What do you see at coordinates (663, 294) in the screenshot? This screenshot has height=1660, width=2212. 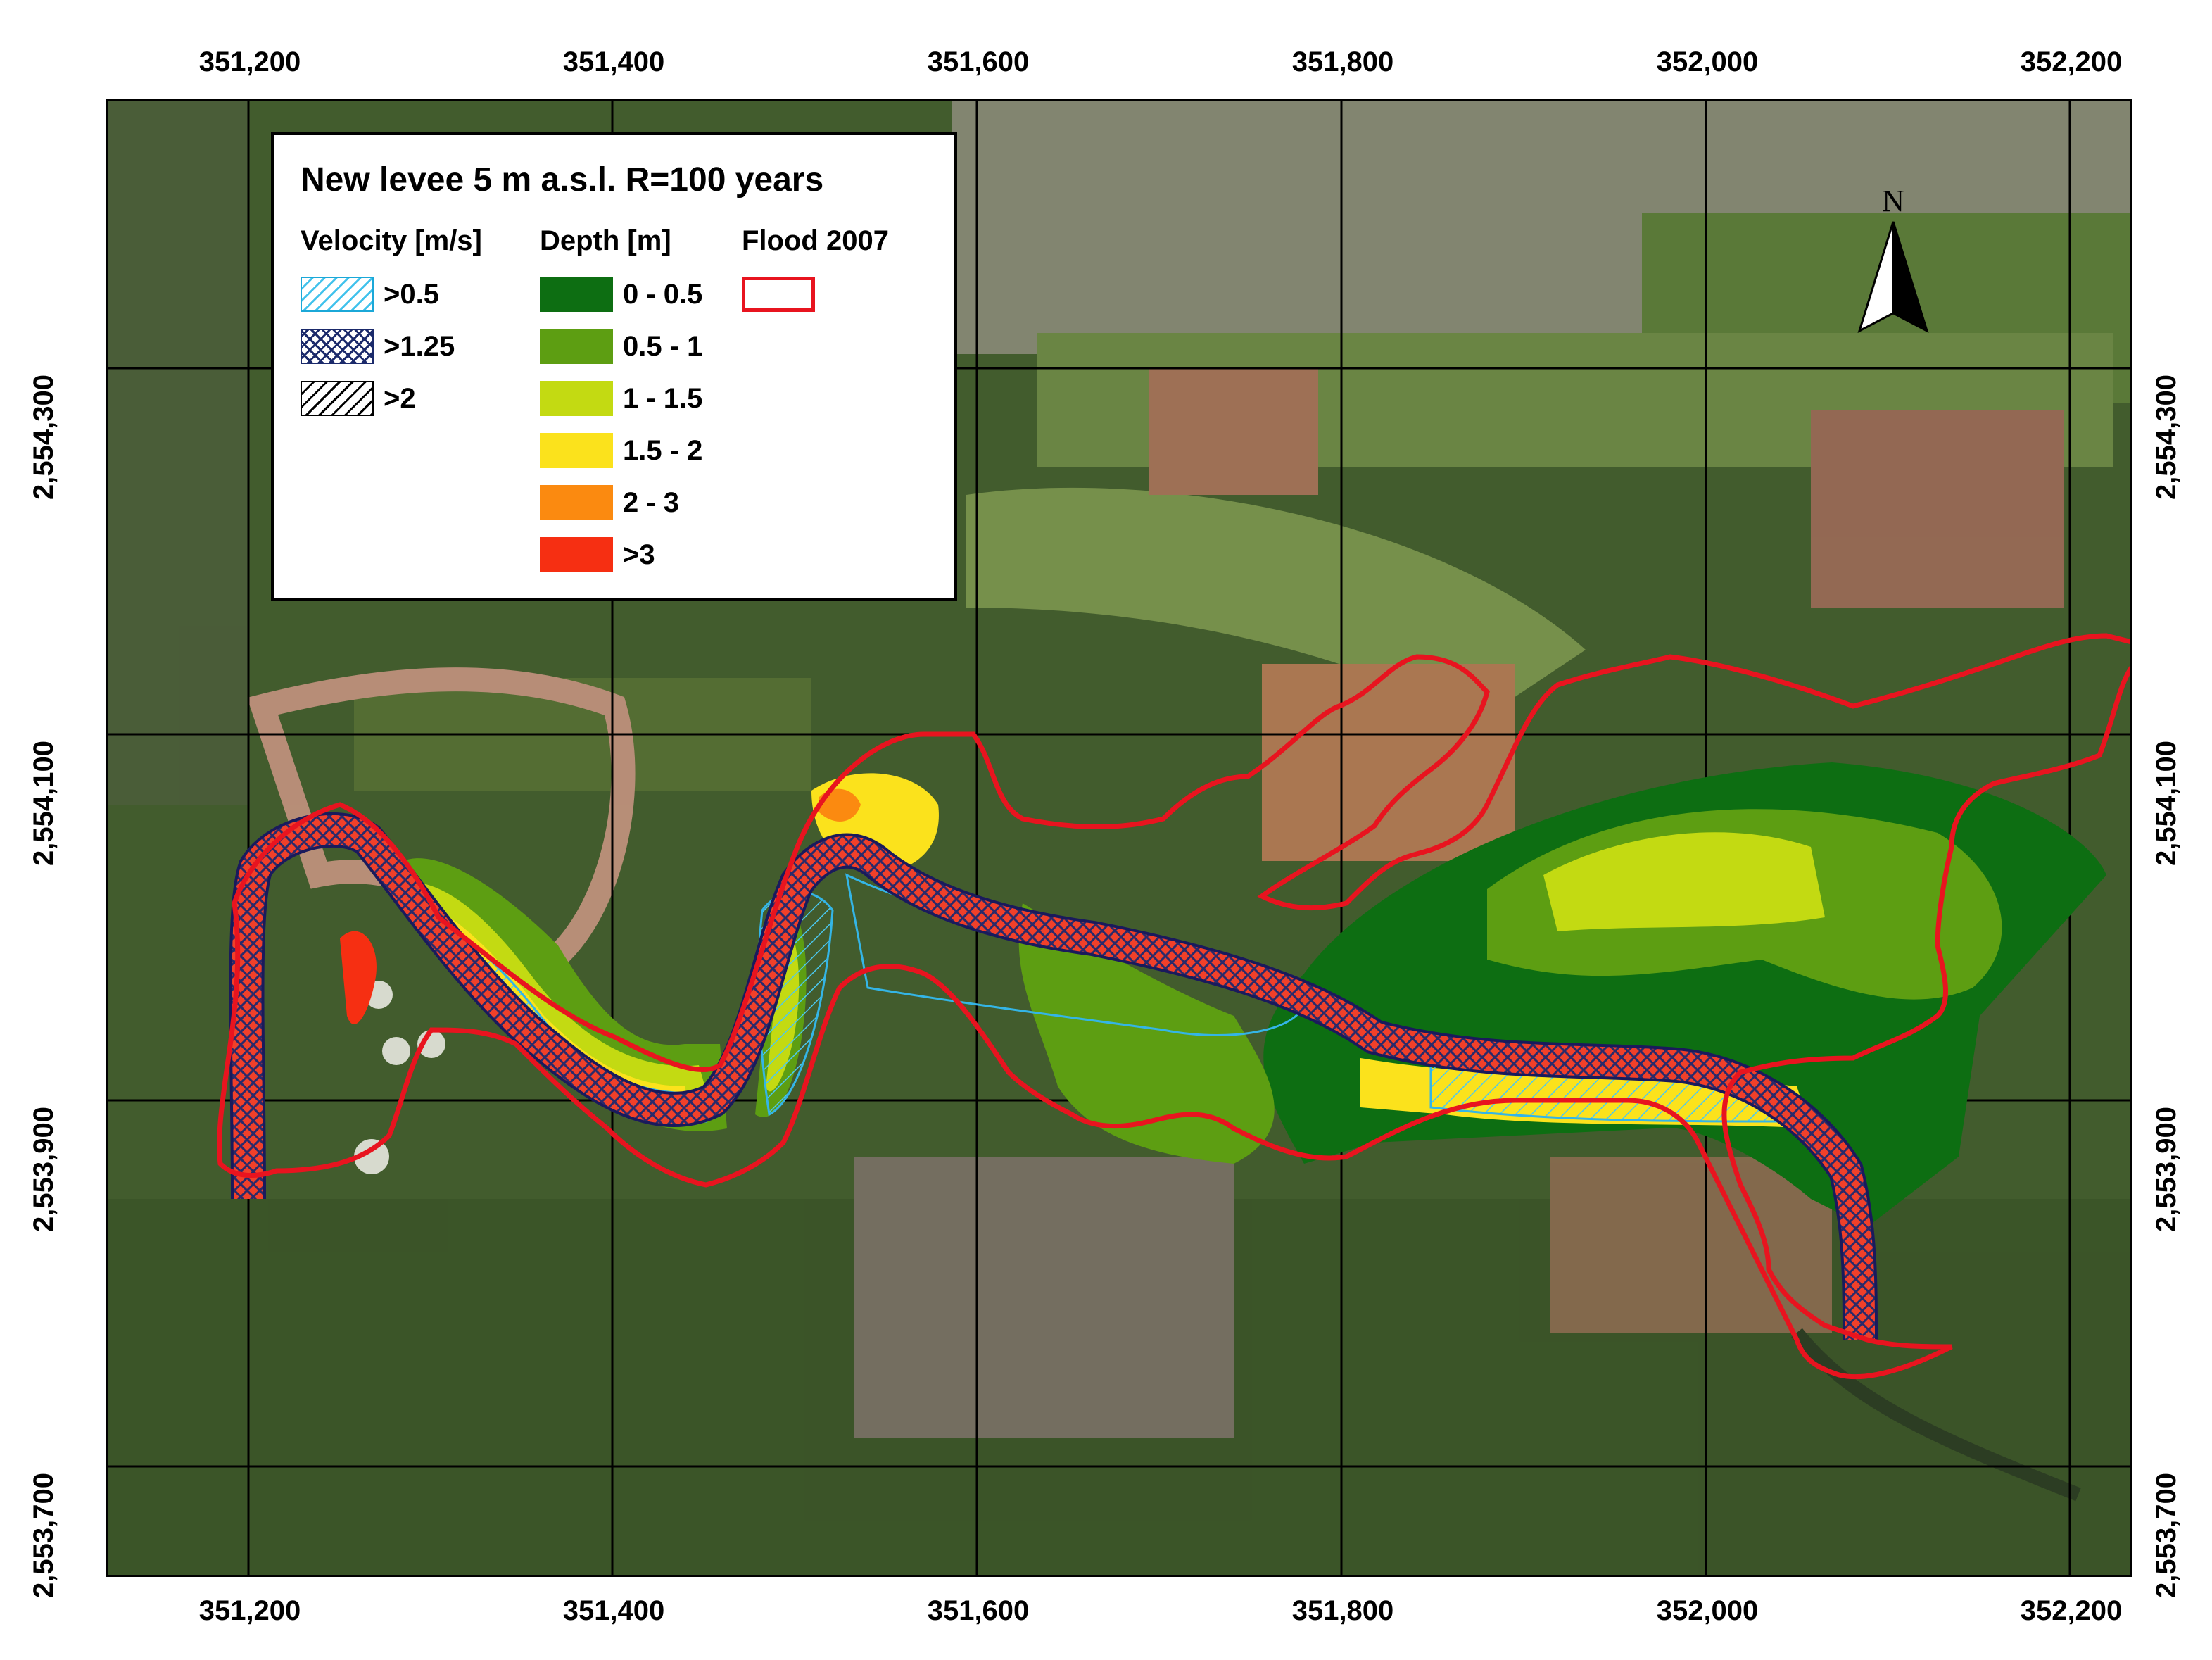 I see `depth-label: 0 - 0.5` at bounding box center [663, 294].